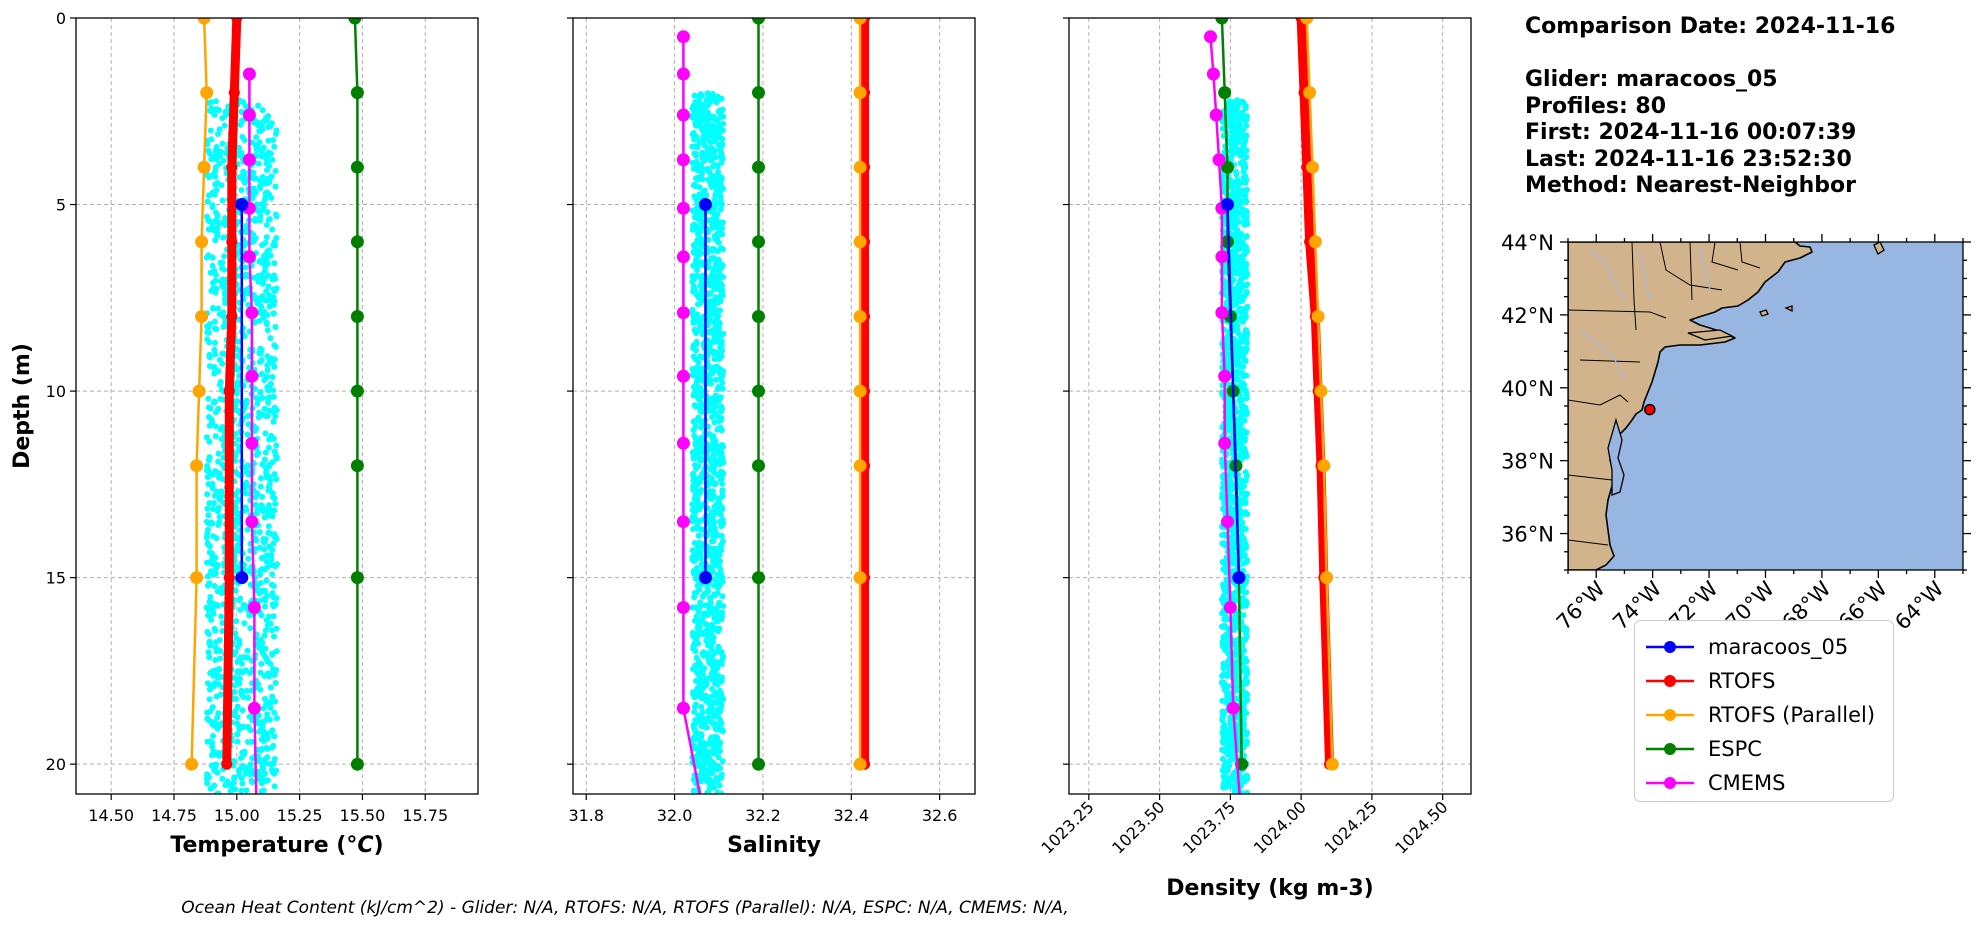 This screenshot has height=934, width=1978. I want to click on map-islands, so click(1786, 291).